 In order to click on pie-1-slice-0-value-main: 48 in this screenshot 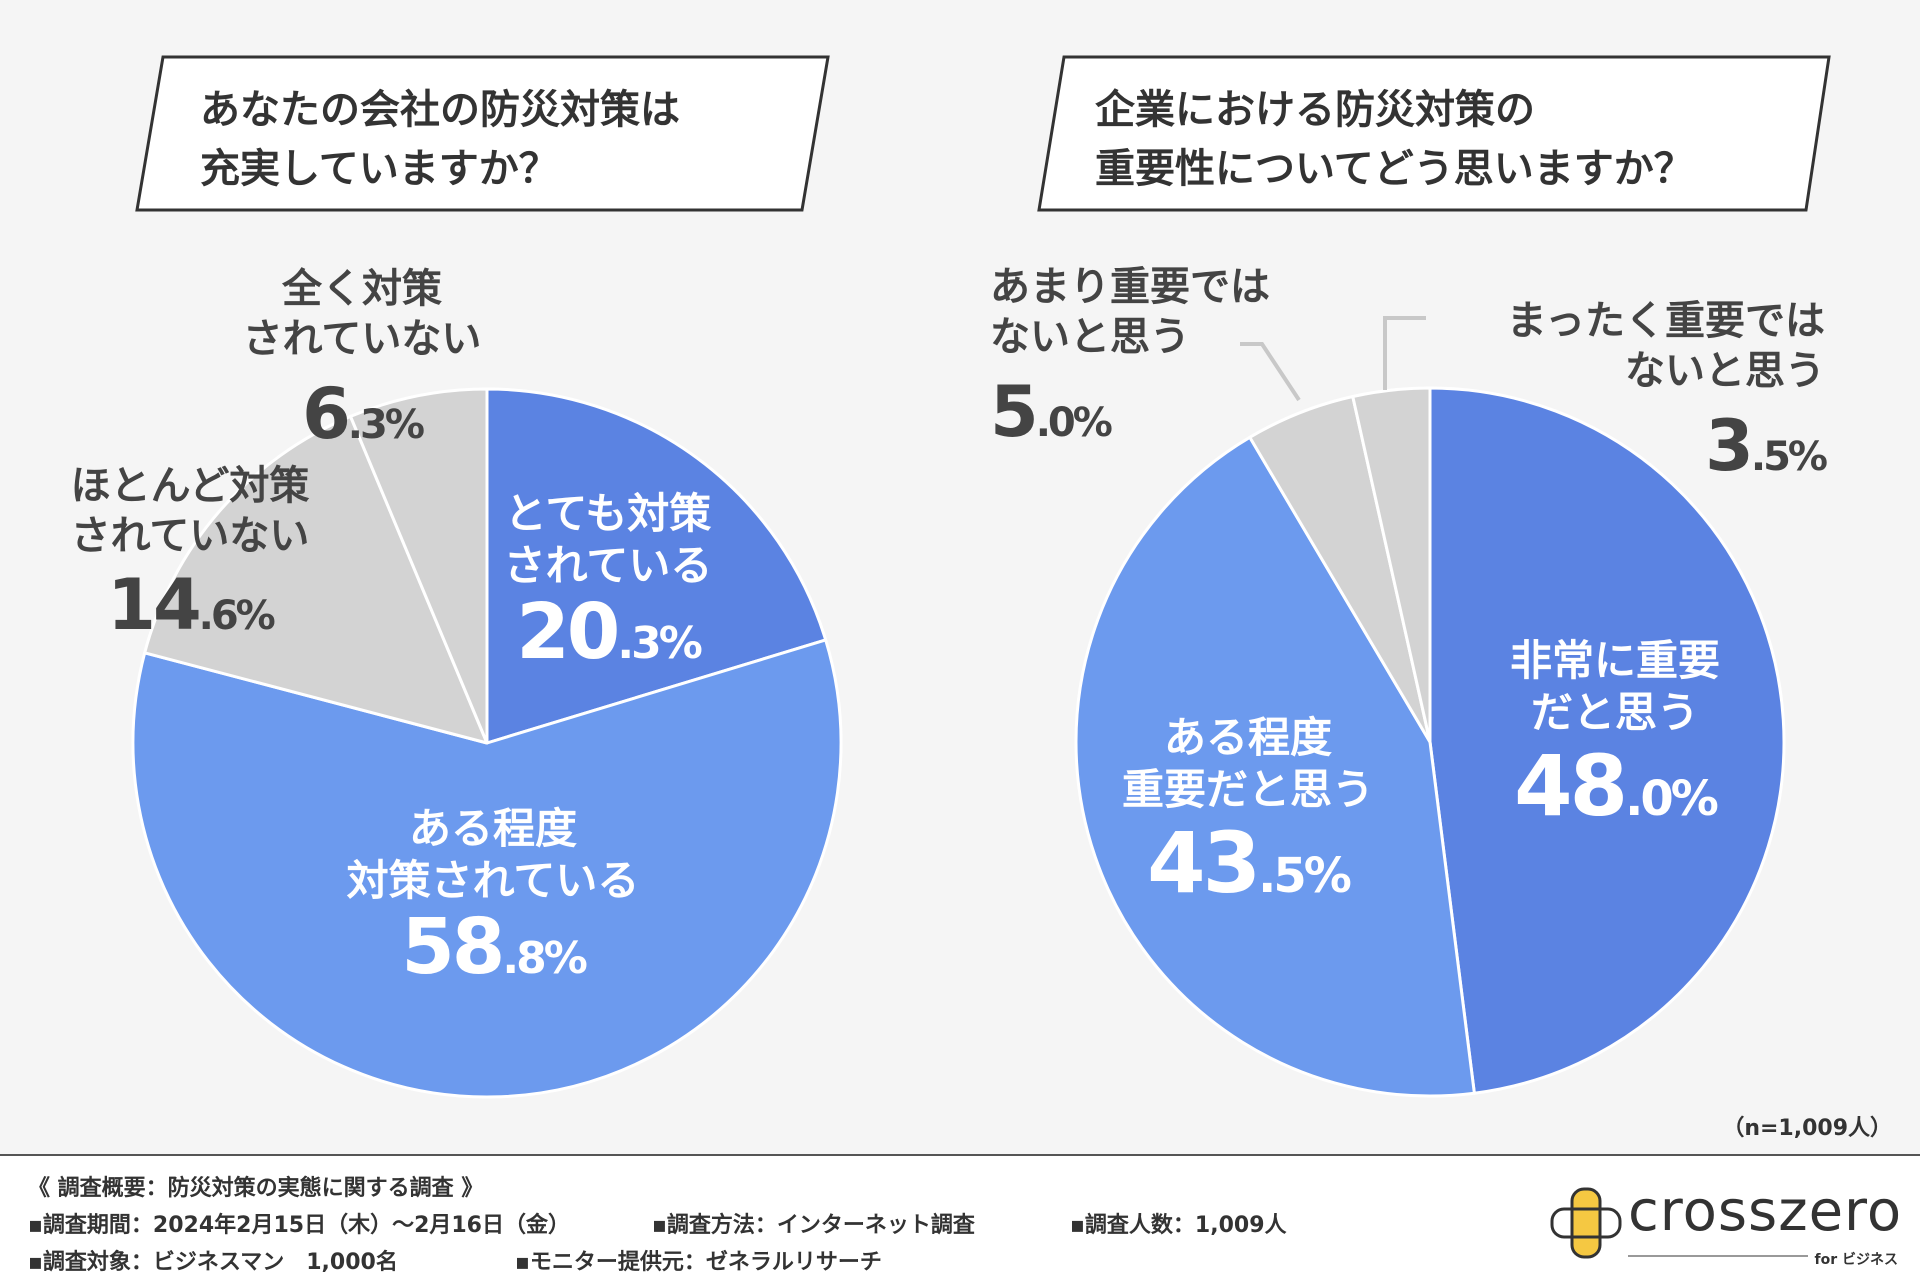, I will do `click(1569, 786)`.